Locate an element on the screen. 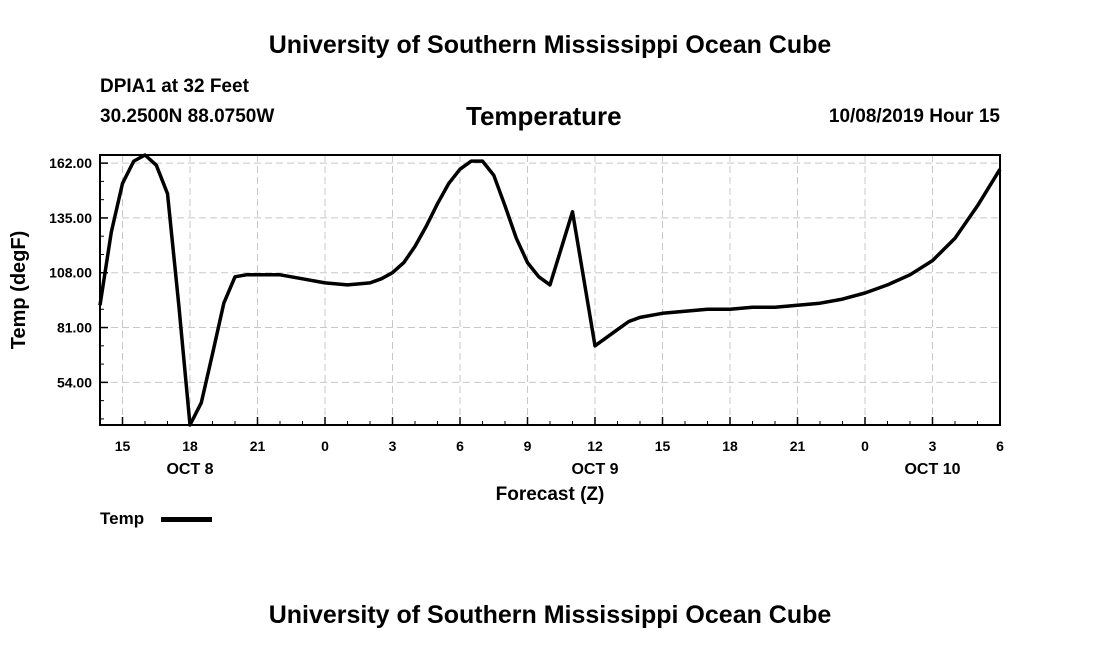  x-tick-label: 9 is located at coordinates (528, 446).